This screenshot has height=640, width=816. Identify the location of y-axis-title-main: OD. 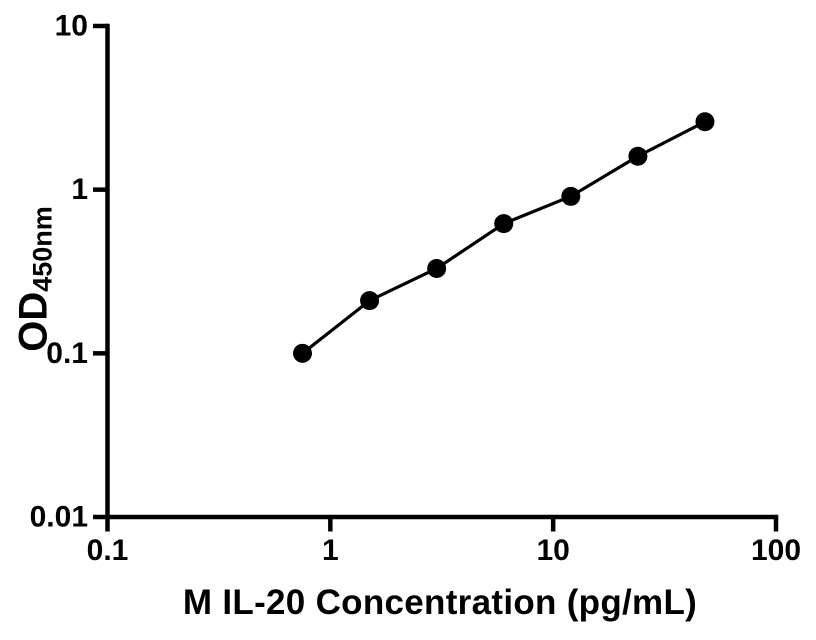
(33, 321).